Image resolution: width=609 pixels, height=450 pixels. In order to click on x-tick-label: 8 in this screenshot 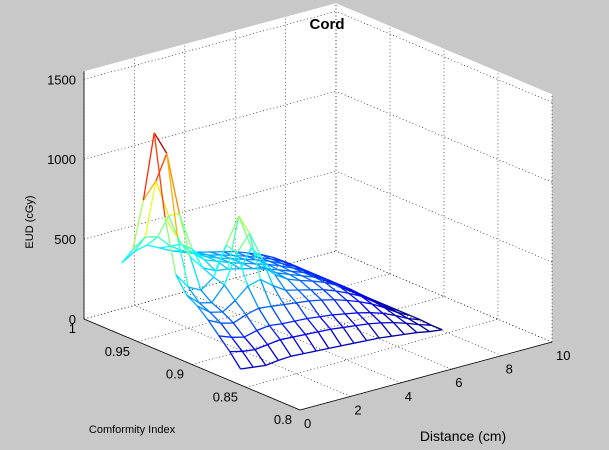, I will do `click(509, 369)`.